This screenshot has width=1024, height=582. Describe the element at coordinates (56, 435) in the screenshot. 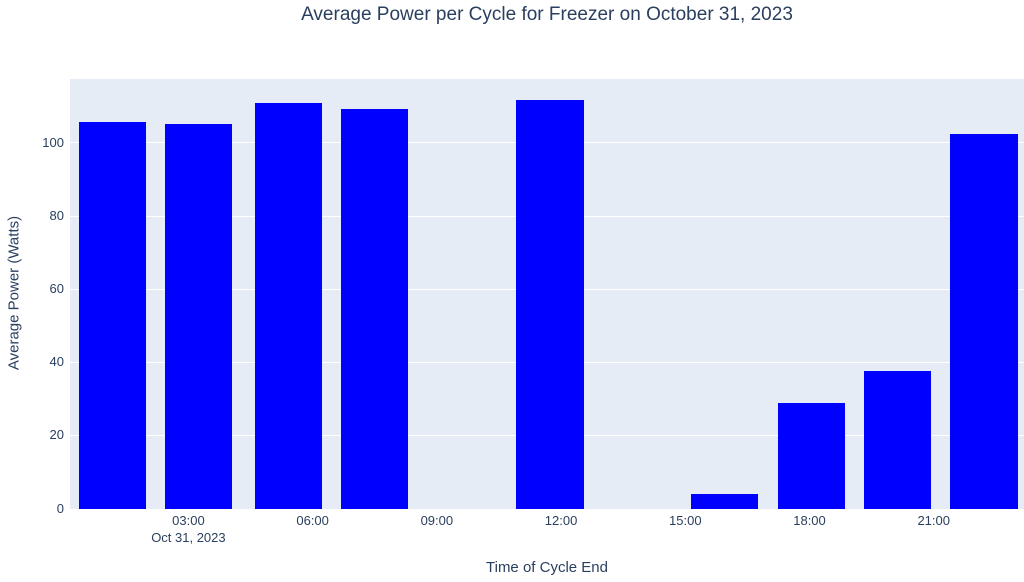

I see `y-tick-label: 20` at that location.